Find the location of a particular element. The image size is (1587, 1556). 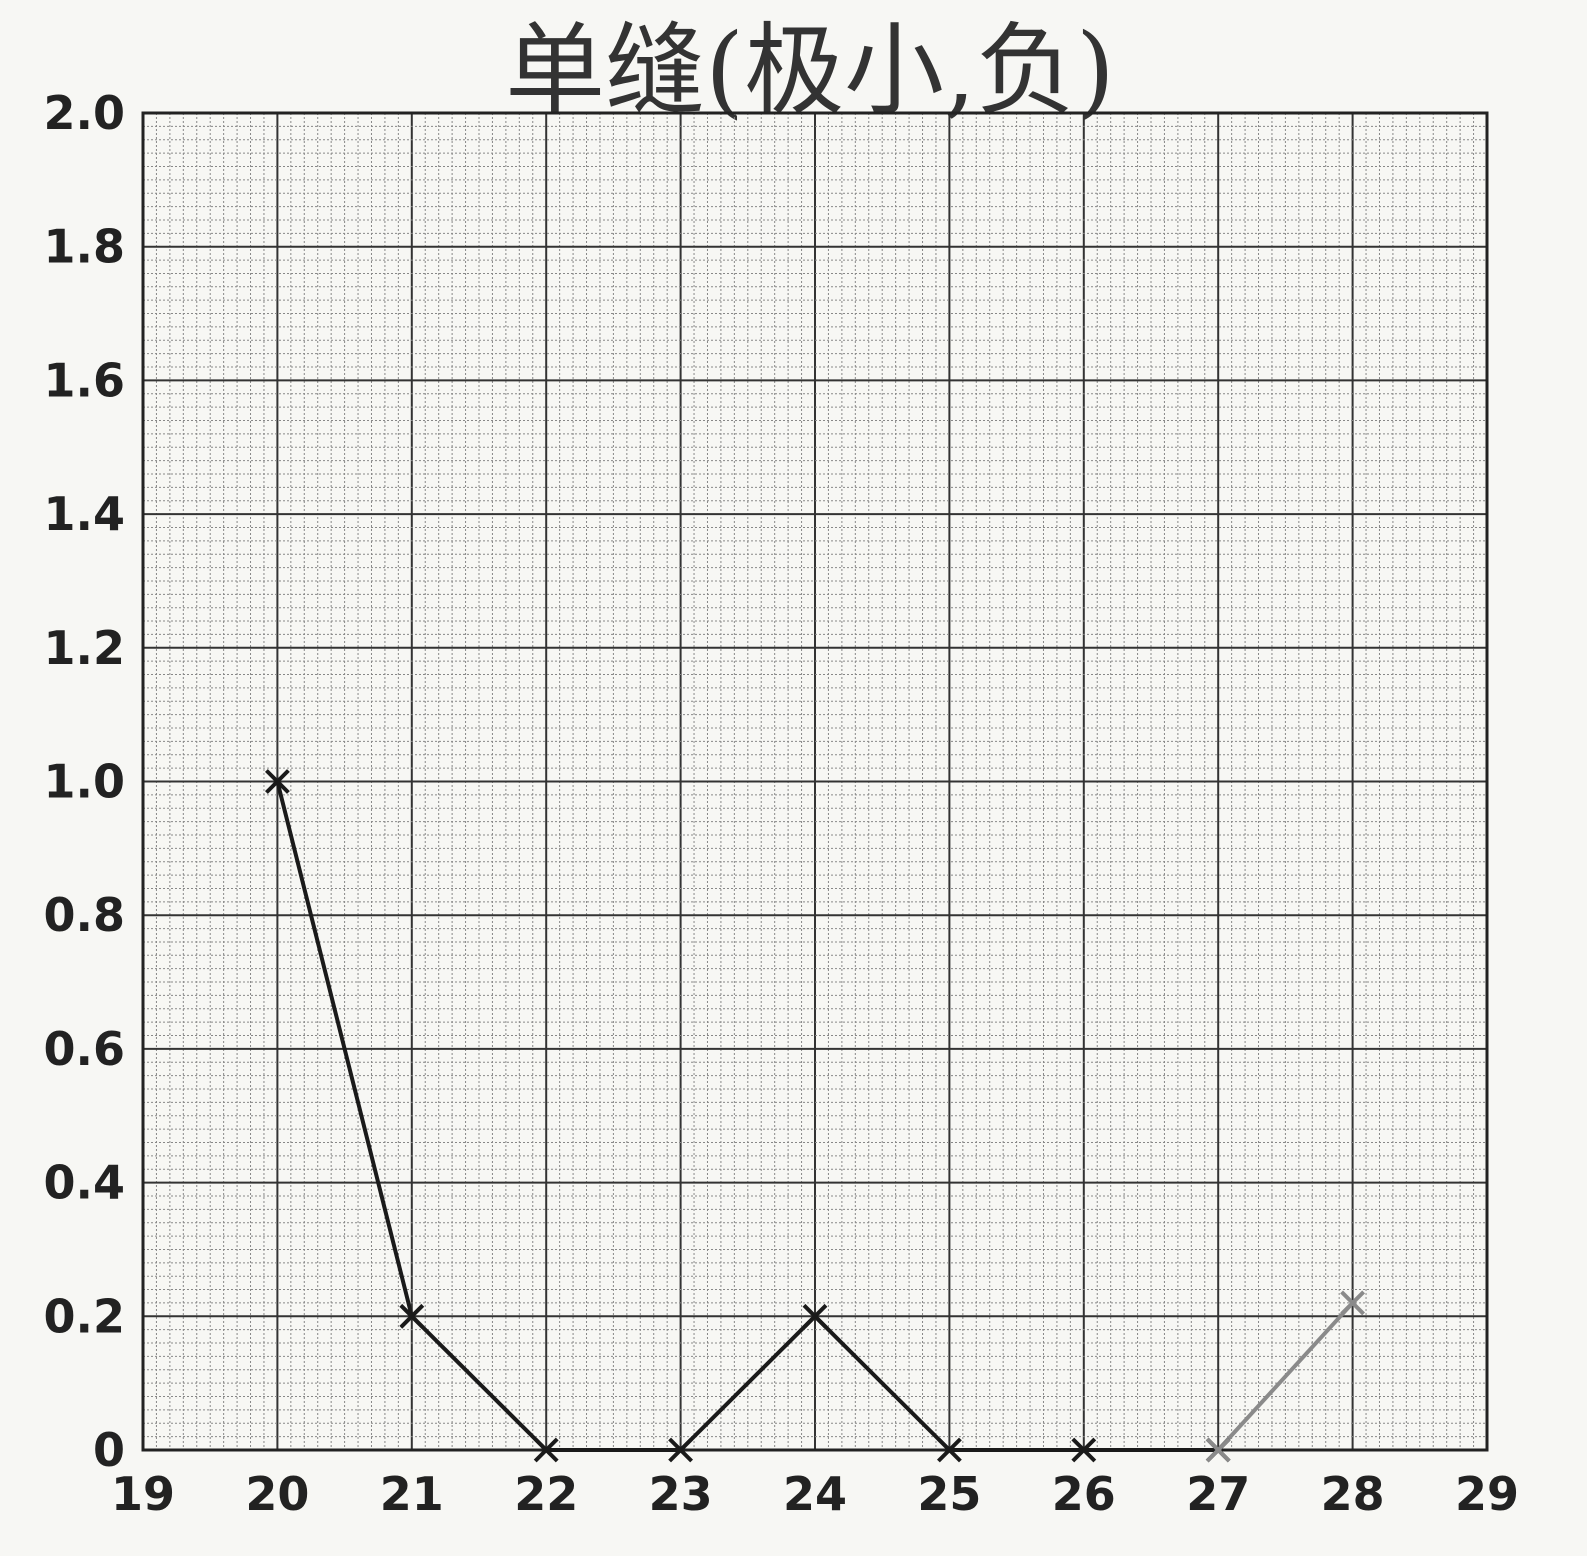

x-tick-label: 29 is located at coordinates (1487, 1494).